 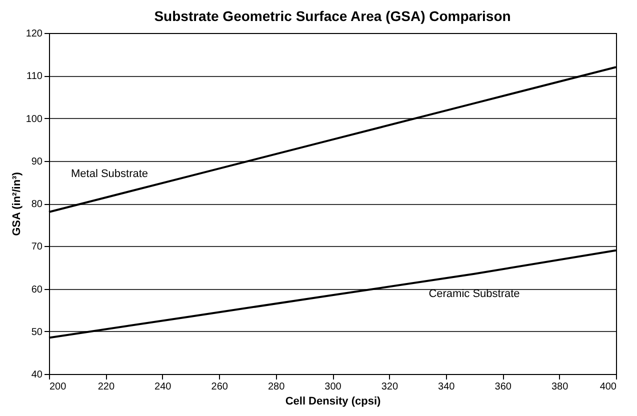 What do you see at coordinates (58, 387) in the screenshot?
I see `x-tick-label: 200` at bounding box center [58, 387].